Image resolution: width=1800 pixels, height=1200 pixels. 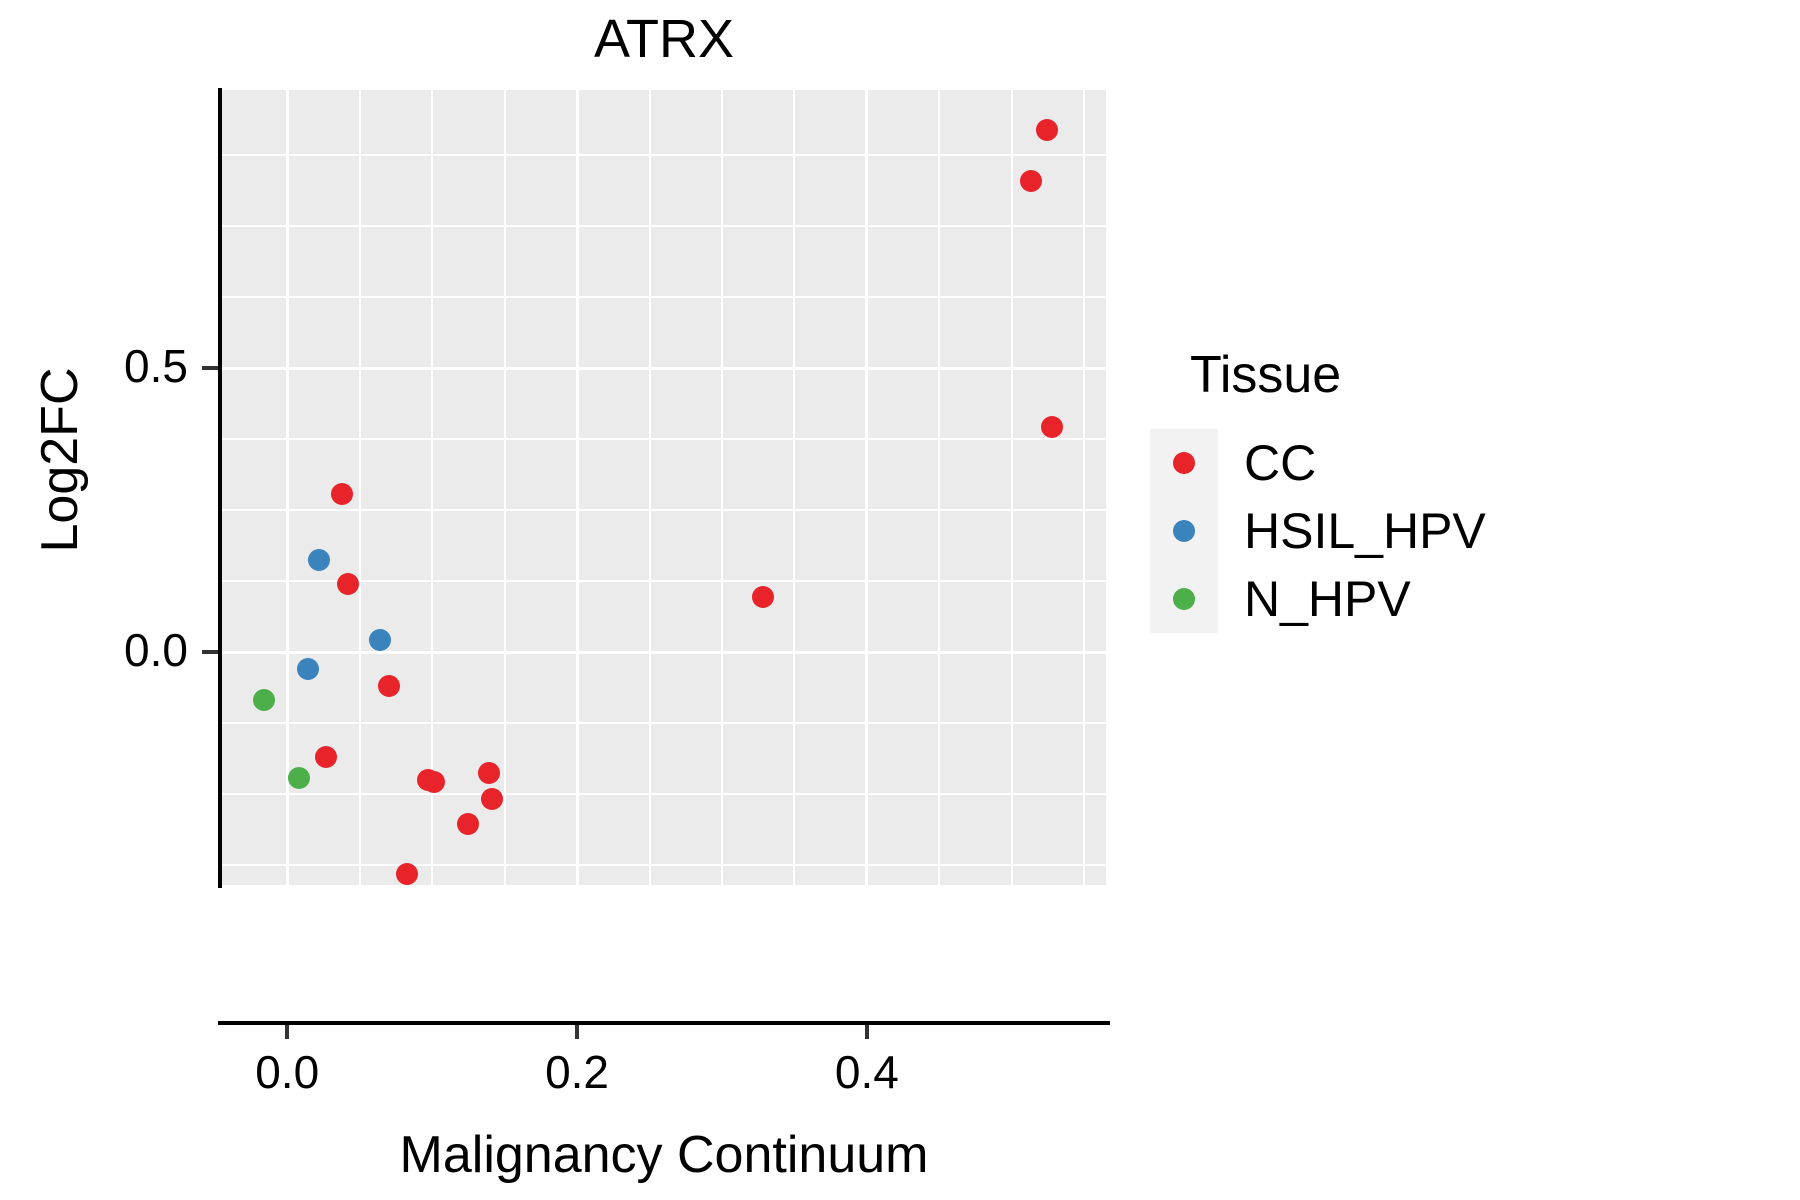 What do you see at coordinates (156, 366) in the screenshot?
I see `y-tick-label: 0.5` at bounding box center [156, 366].